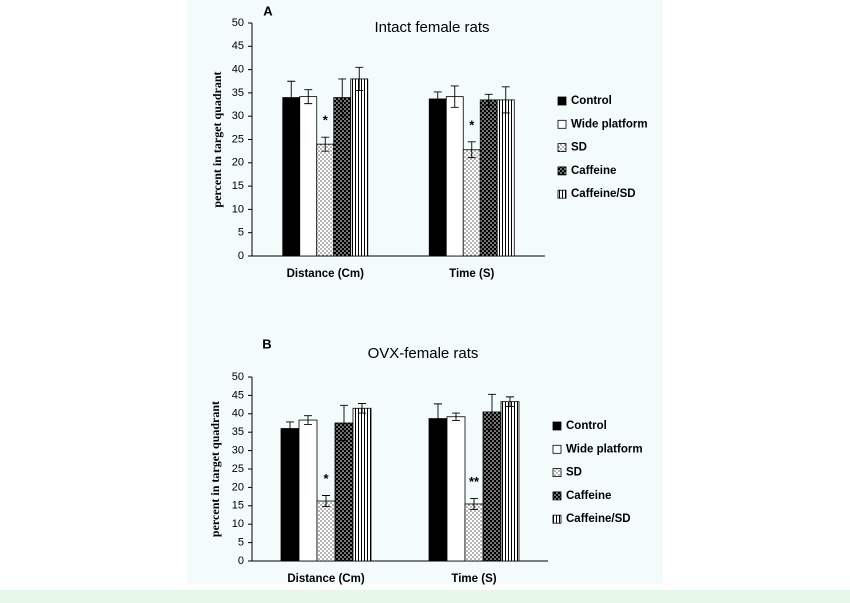 The image size is (850, 603). Describe the element at coordinates (425, 596) in the screenshot. I see `footer-strip` at that location.